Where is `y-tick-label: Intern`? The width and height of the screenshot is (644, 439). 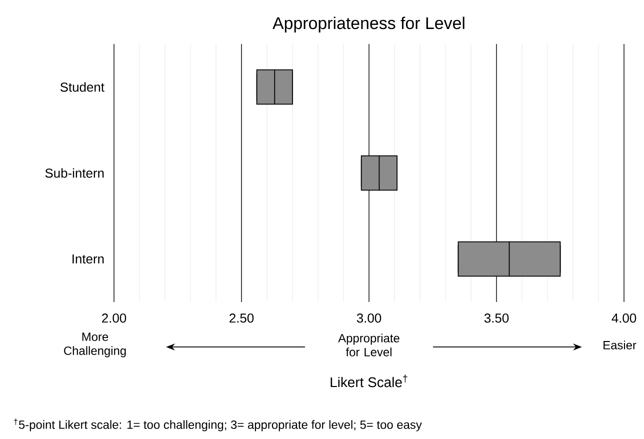
y-tick-label: Intern is located at coordinates (88, 259).